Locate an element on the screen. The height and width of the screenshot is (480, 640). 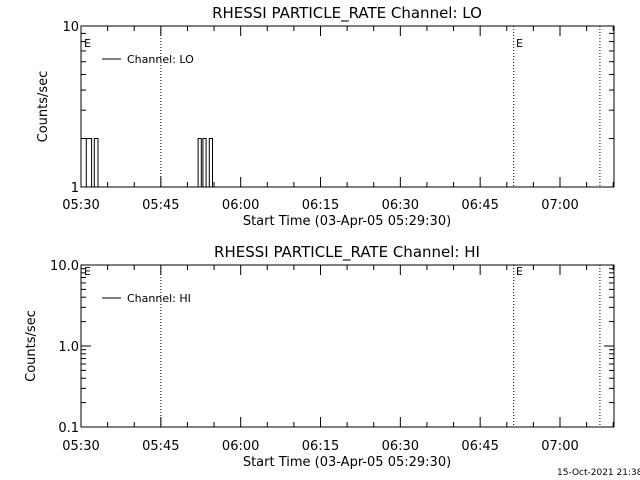
y-tick-label: 10 is located at coordinates (70, 27).